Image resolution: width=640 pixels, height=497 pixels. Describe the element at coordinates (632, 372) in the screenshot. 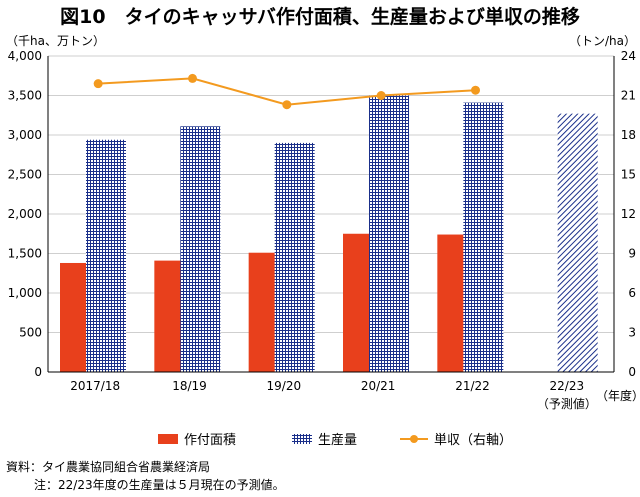

I see `y-right-tick-label: 0` at that location.